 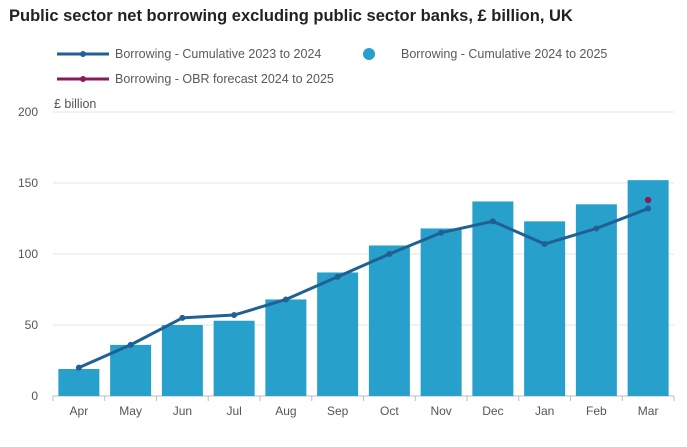 I want to click on y-tick-label: 50, so click(x=32, y=325).